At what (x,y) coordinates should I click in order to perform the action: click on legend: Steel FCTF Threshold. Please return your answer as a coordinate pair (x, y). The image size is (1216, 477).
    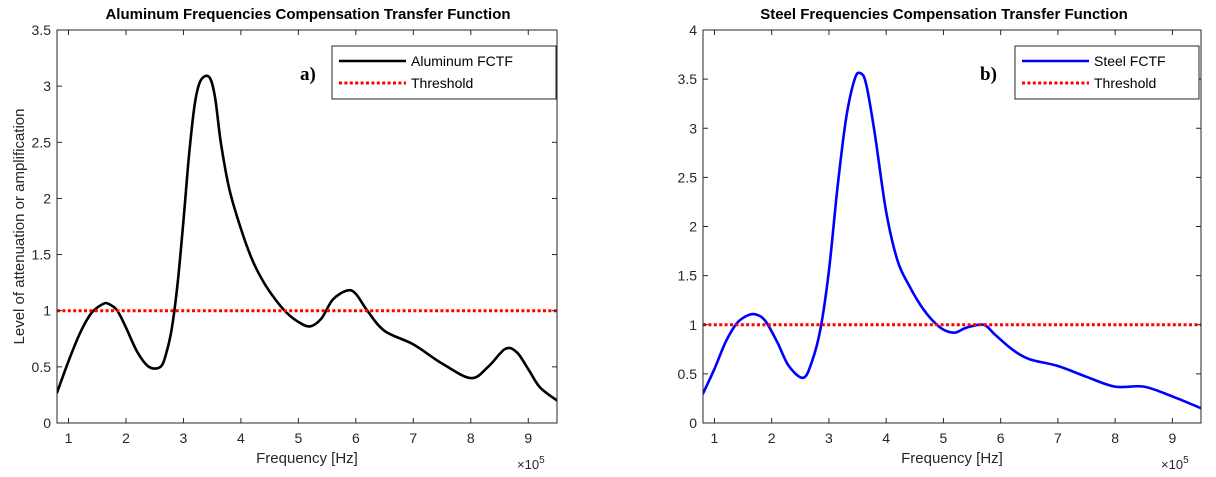
    Looking at the image, I should click on (1107, 72).